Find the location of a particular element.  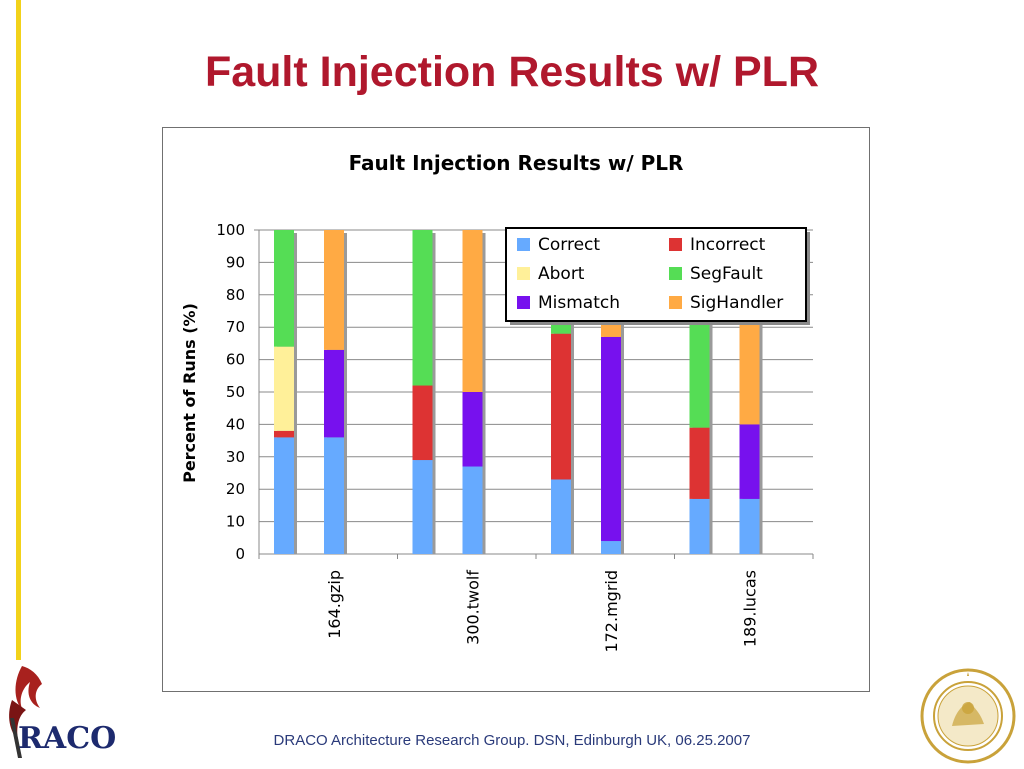

y-tick-label: 20 is located at coordinates (235, 489).